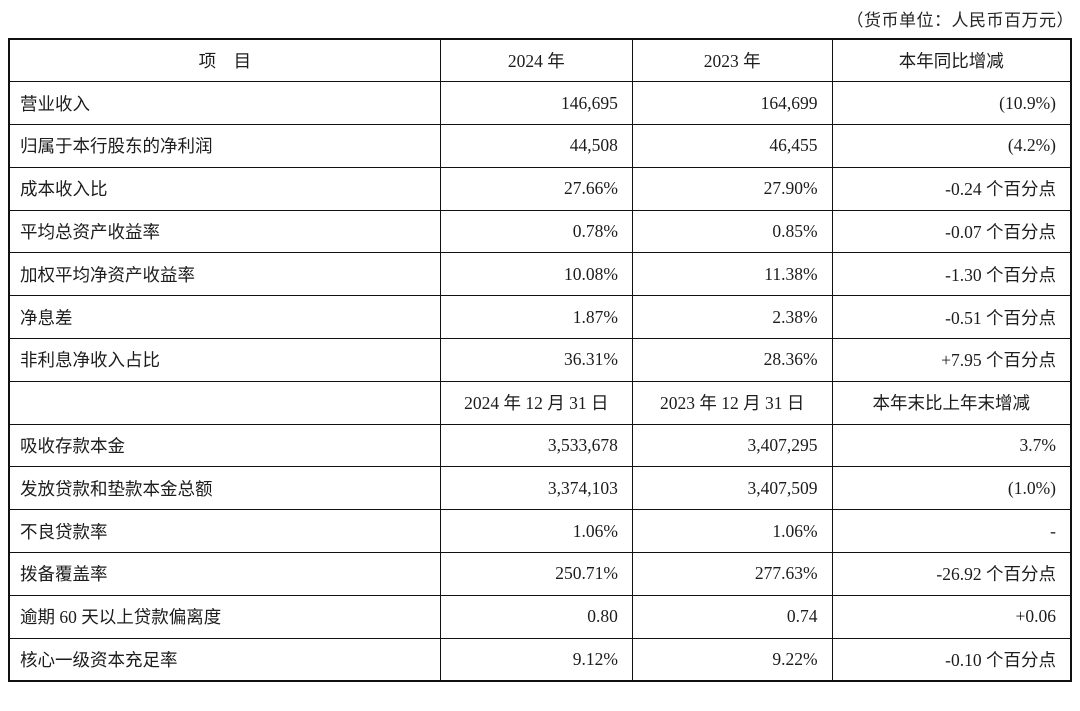  I want to click on table-row: 拨备覆盖率 250.71% 277.63% -26.92 个百分点, so click(540, 574).